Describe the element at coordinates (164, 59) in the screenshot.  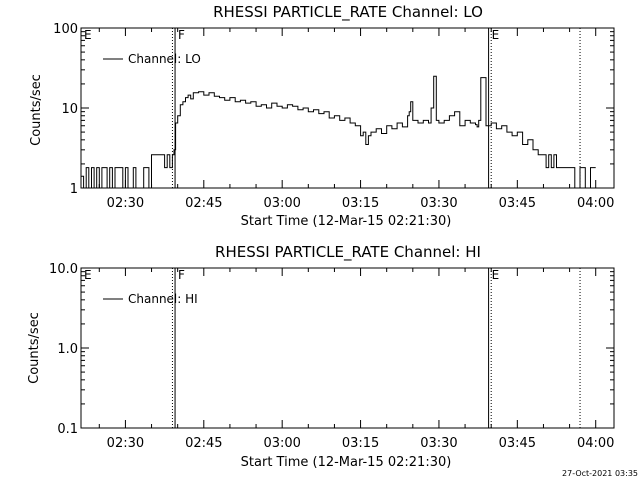
I see `legend-label: Channel: LO` at that location.